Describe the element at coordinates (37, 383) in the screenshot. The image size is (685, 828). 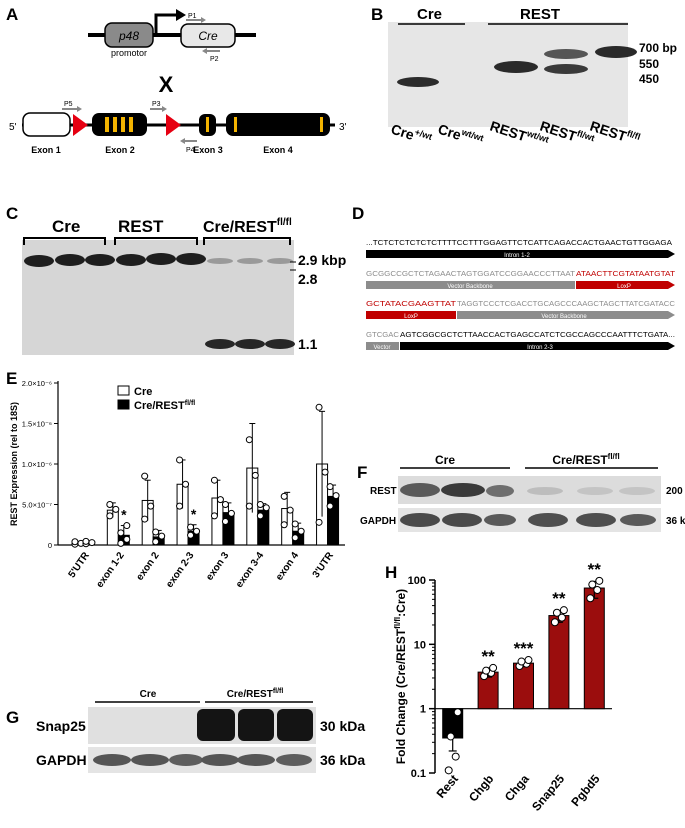
I see `chart-e-y-tick-label: 2.0×10⁻⁶` at that location.